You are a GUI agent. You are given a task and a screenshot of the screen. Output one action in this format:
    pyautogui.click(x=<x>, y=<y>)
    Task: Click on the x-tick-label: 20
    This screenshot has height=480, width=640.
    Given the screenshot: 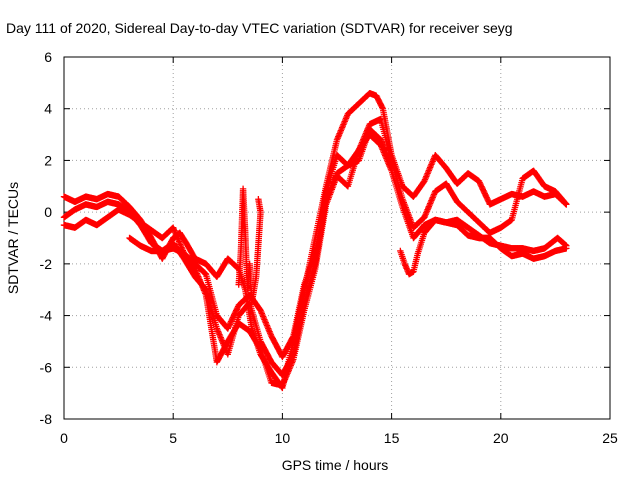 What is the action you would take?
    pyautogui.click(x=501, y=438)
    